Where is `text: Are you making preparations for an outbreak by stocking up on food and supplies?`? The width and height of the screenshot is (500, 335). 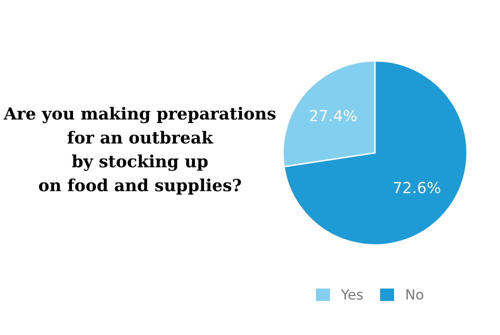 text: Are you making preparations for an outbreak by stocking up on food and supplies? is located at coordinates (140, 150).